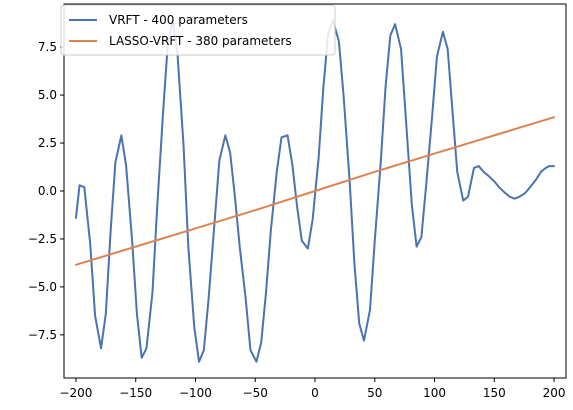  I want to click on y-tick-label: 2.5, so click(47, 143).